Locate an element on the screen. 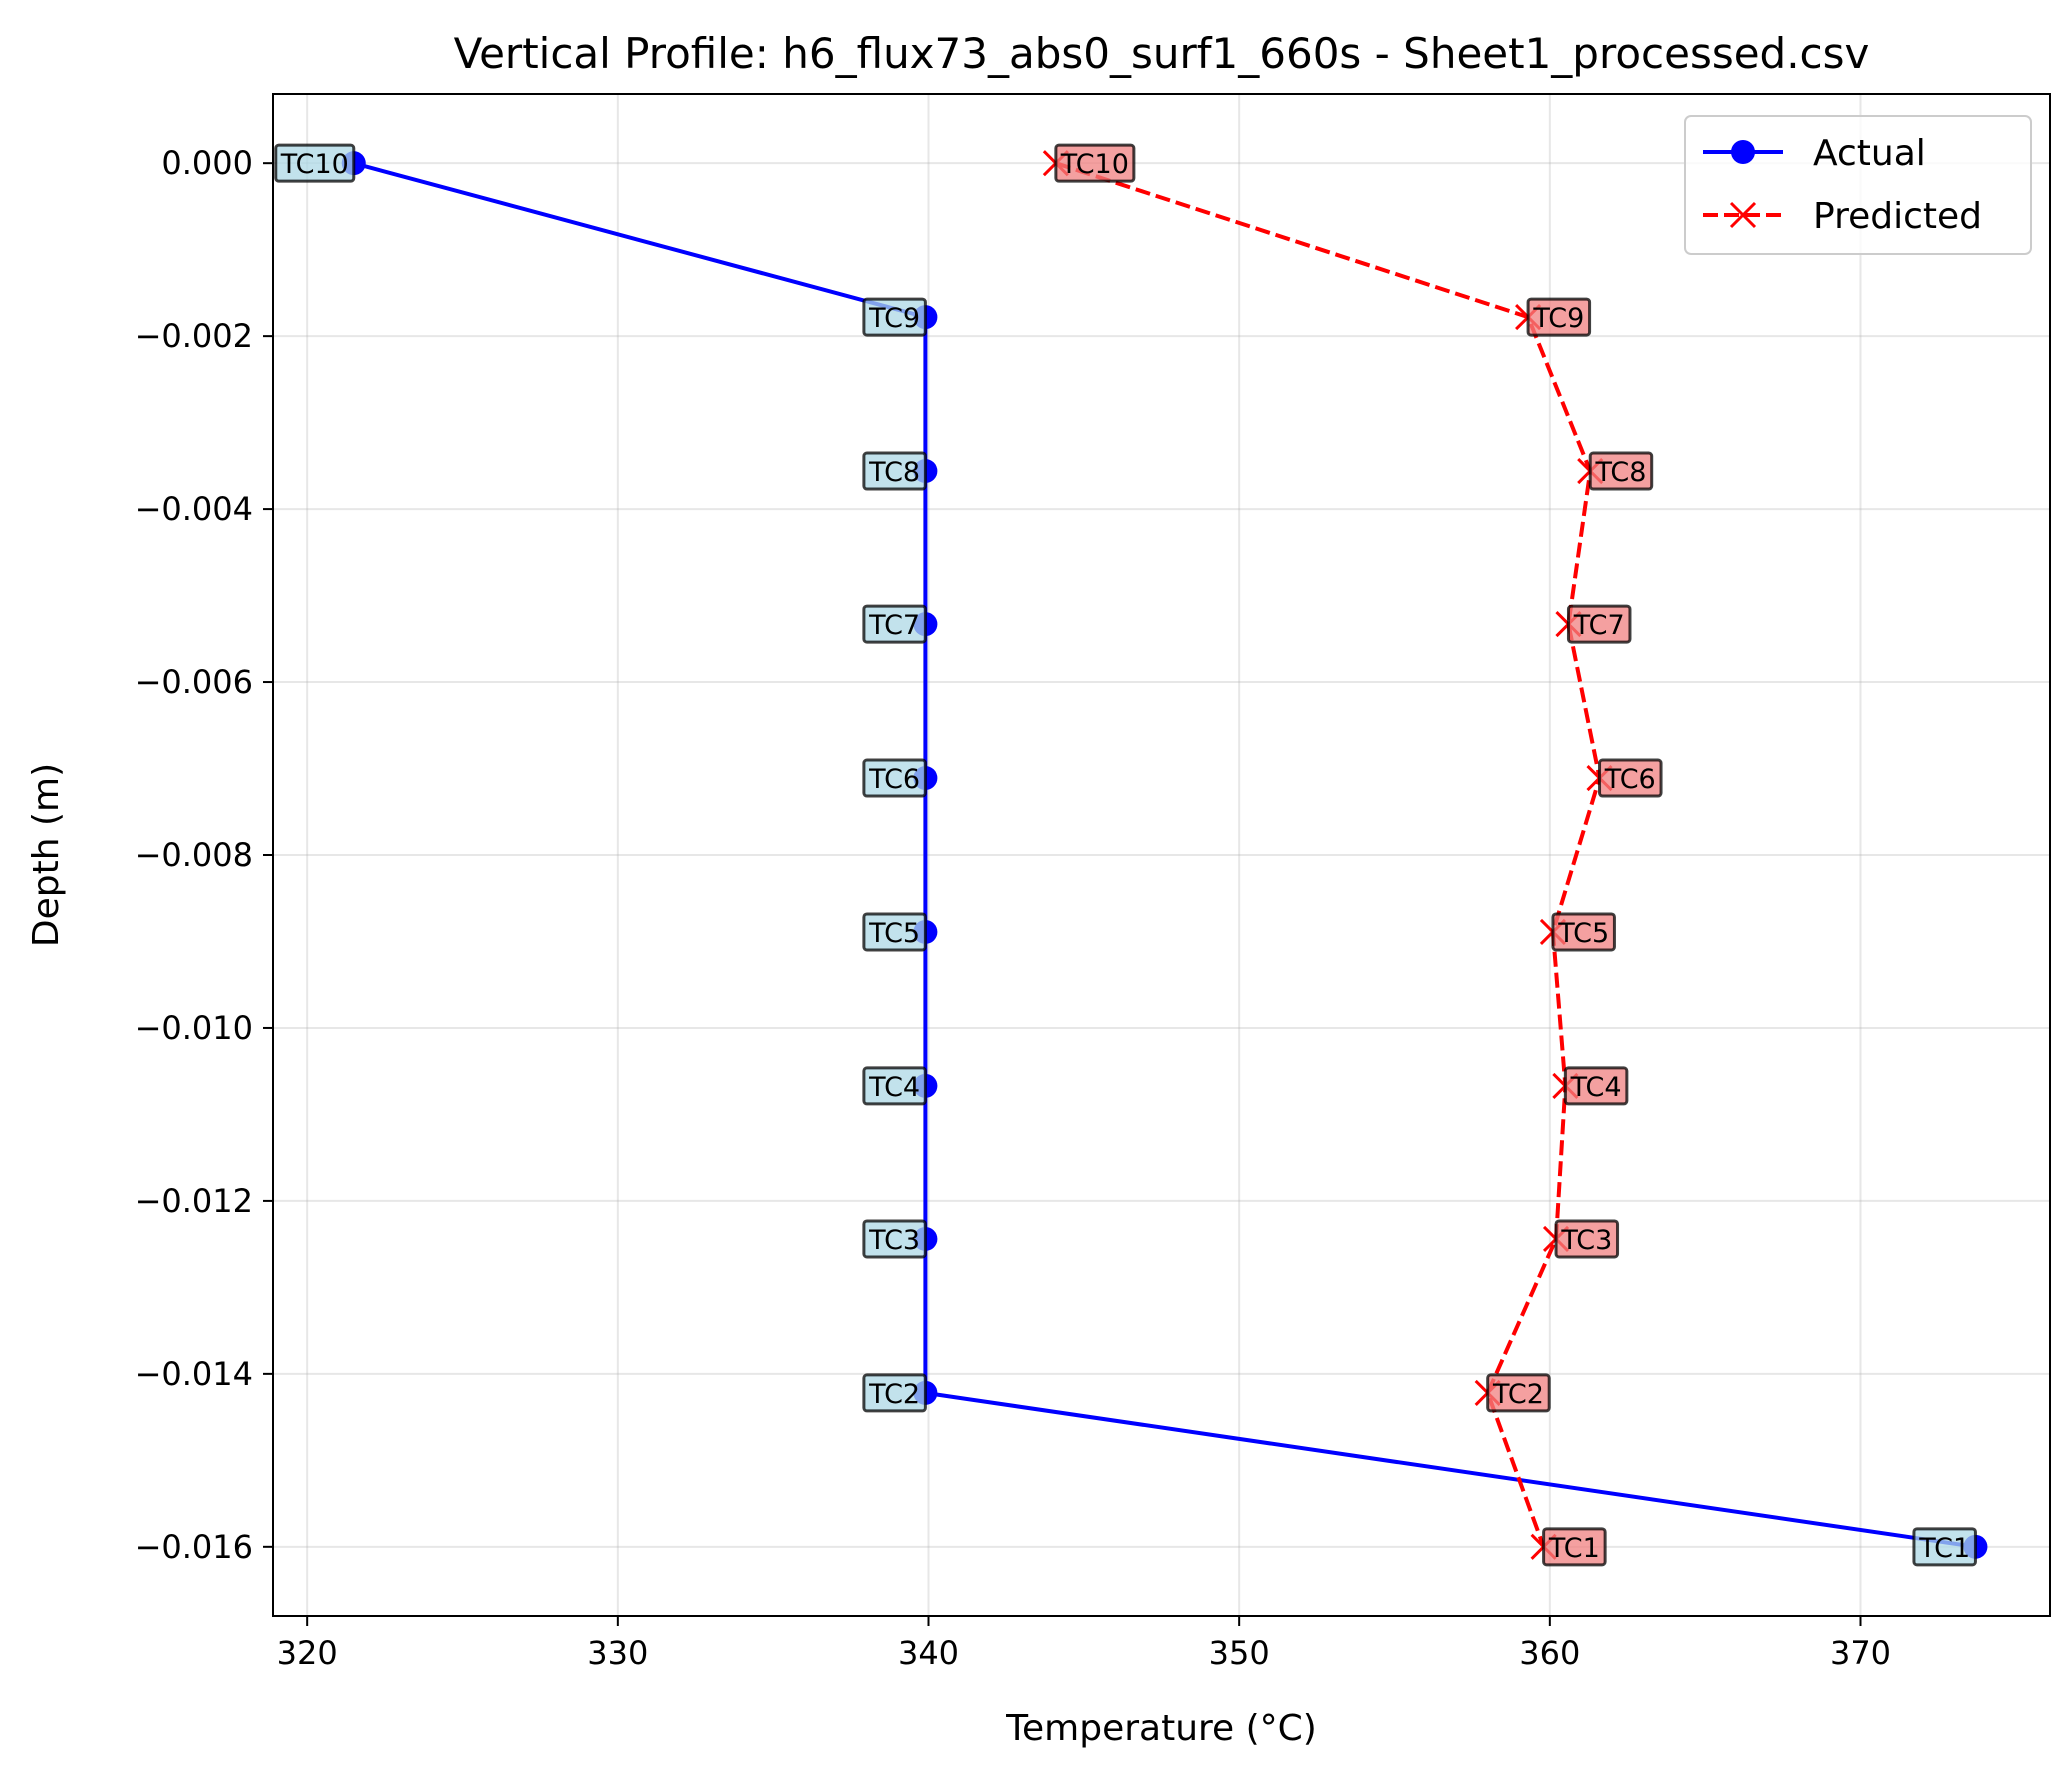  legend-label: Predicted is located at coordinates (1897, 216).